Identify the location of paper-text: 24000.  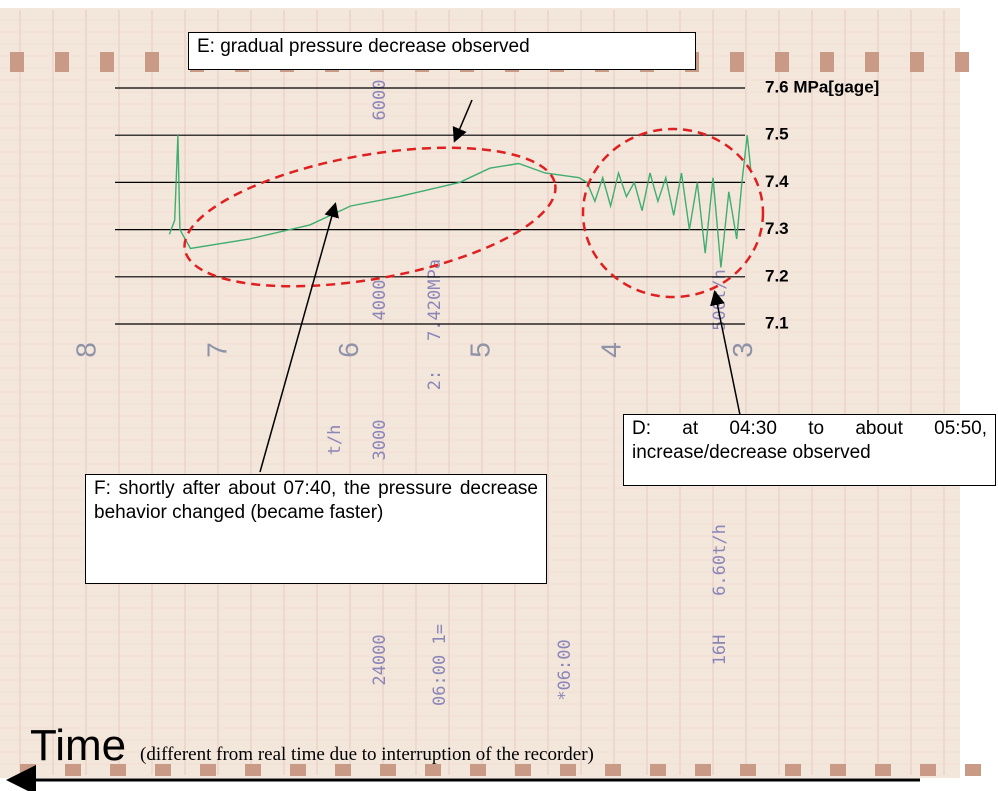
(380, 659).